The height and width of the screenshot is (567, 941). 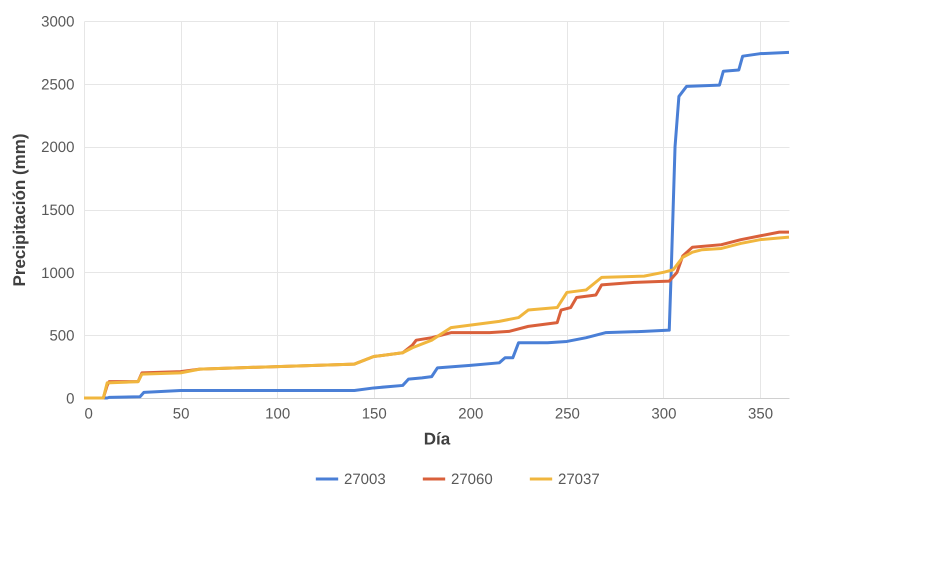 What do you see at coordinates (374, 414) in the screenshot?
I see `x-tick-label: 150` at bounding box center [374, 414].